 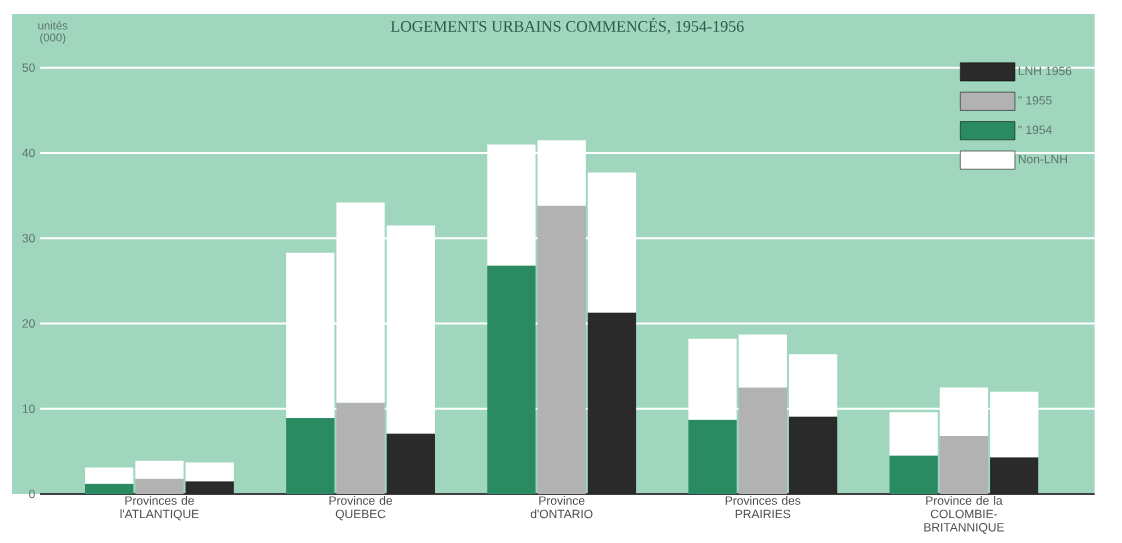 I want to click on chart-title: LOGEMENTS URBAINS COMMENCÉS, 1954-1956, so click(x=567, y=26).